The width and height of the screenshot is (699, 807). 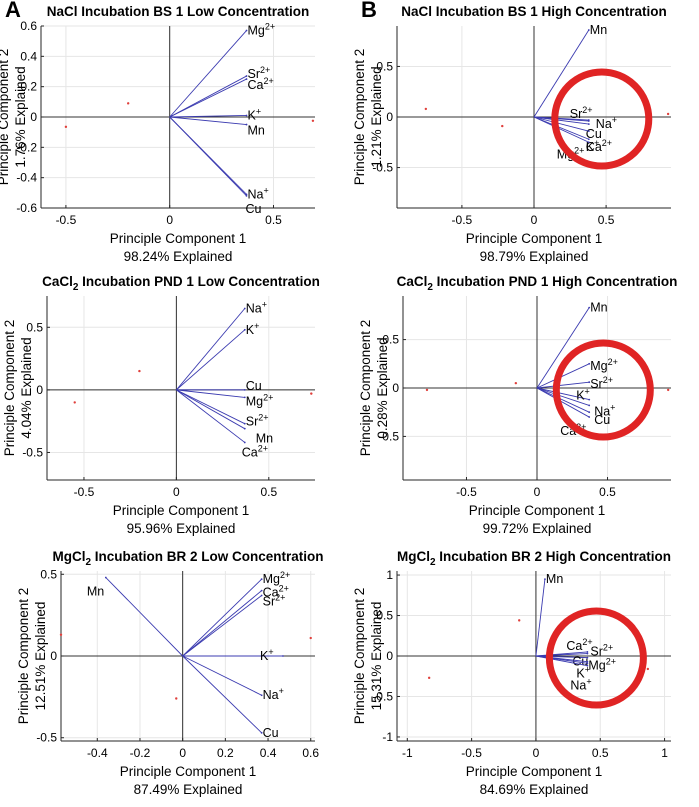 What do you see at coordinates (534, 558) in the screenshot?
I see `chart-title: MgCl2 Incubation BR 2 High Concentration` at bounding box center [534, 558].